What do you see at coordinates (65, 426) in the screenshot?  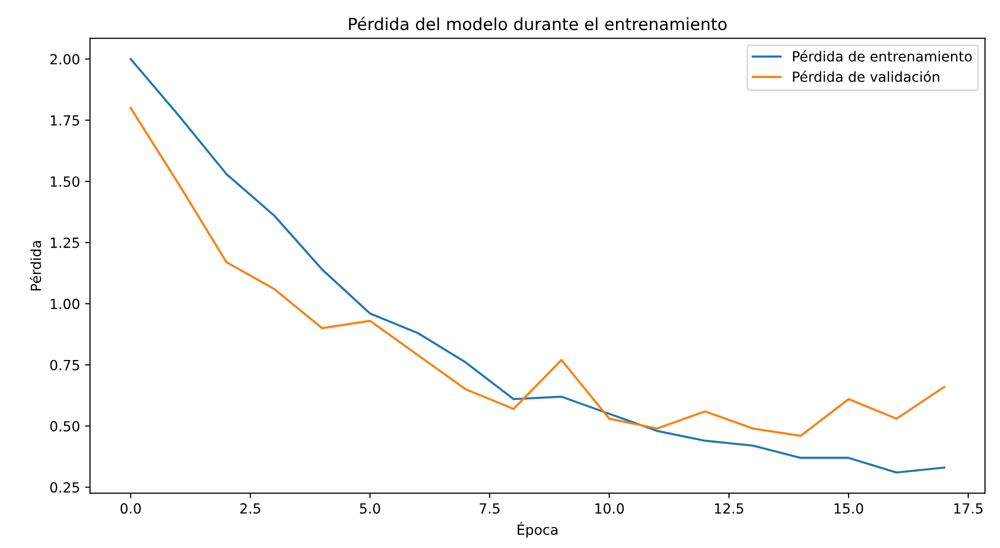 I see `y-tick-label: 0.50` at bounding box center [65, 426].